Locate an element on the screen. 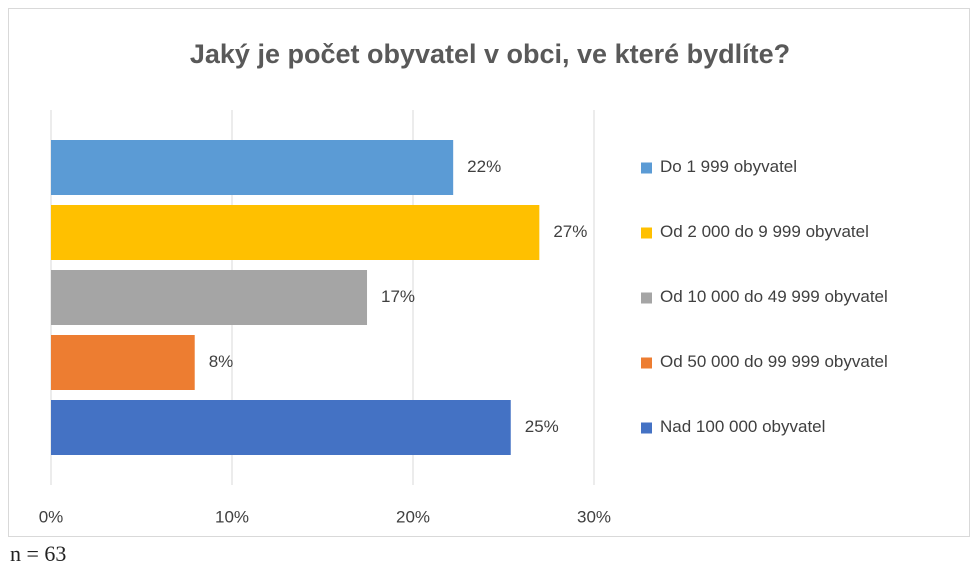 The width and height of the screenshot is (979, 572). legend-label: Od 2 000 do 9 999 obyvatel is located at coordinates (764, 231).